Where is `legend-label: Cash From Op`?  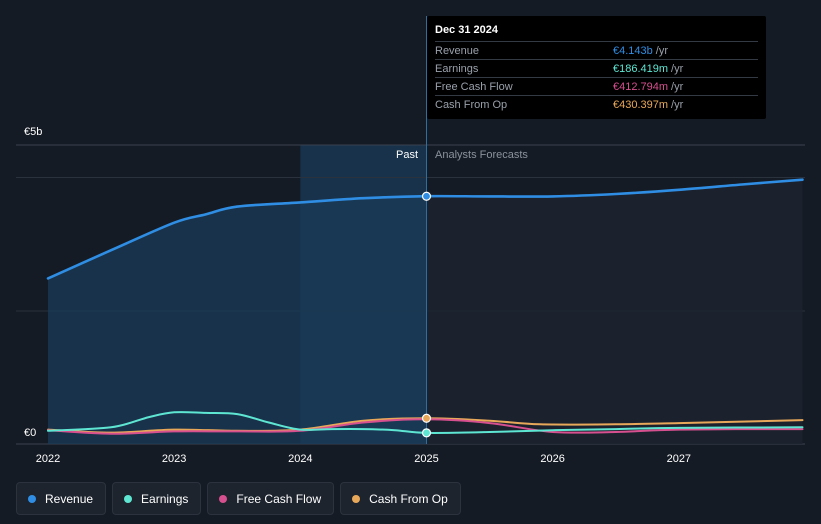
legend-label: Cash From Op is located at coordinates (408, 498).